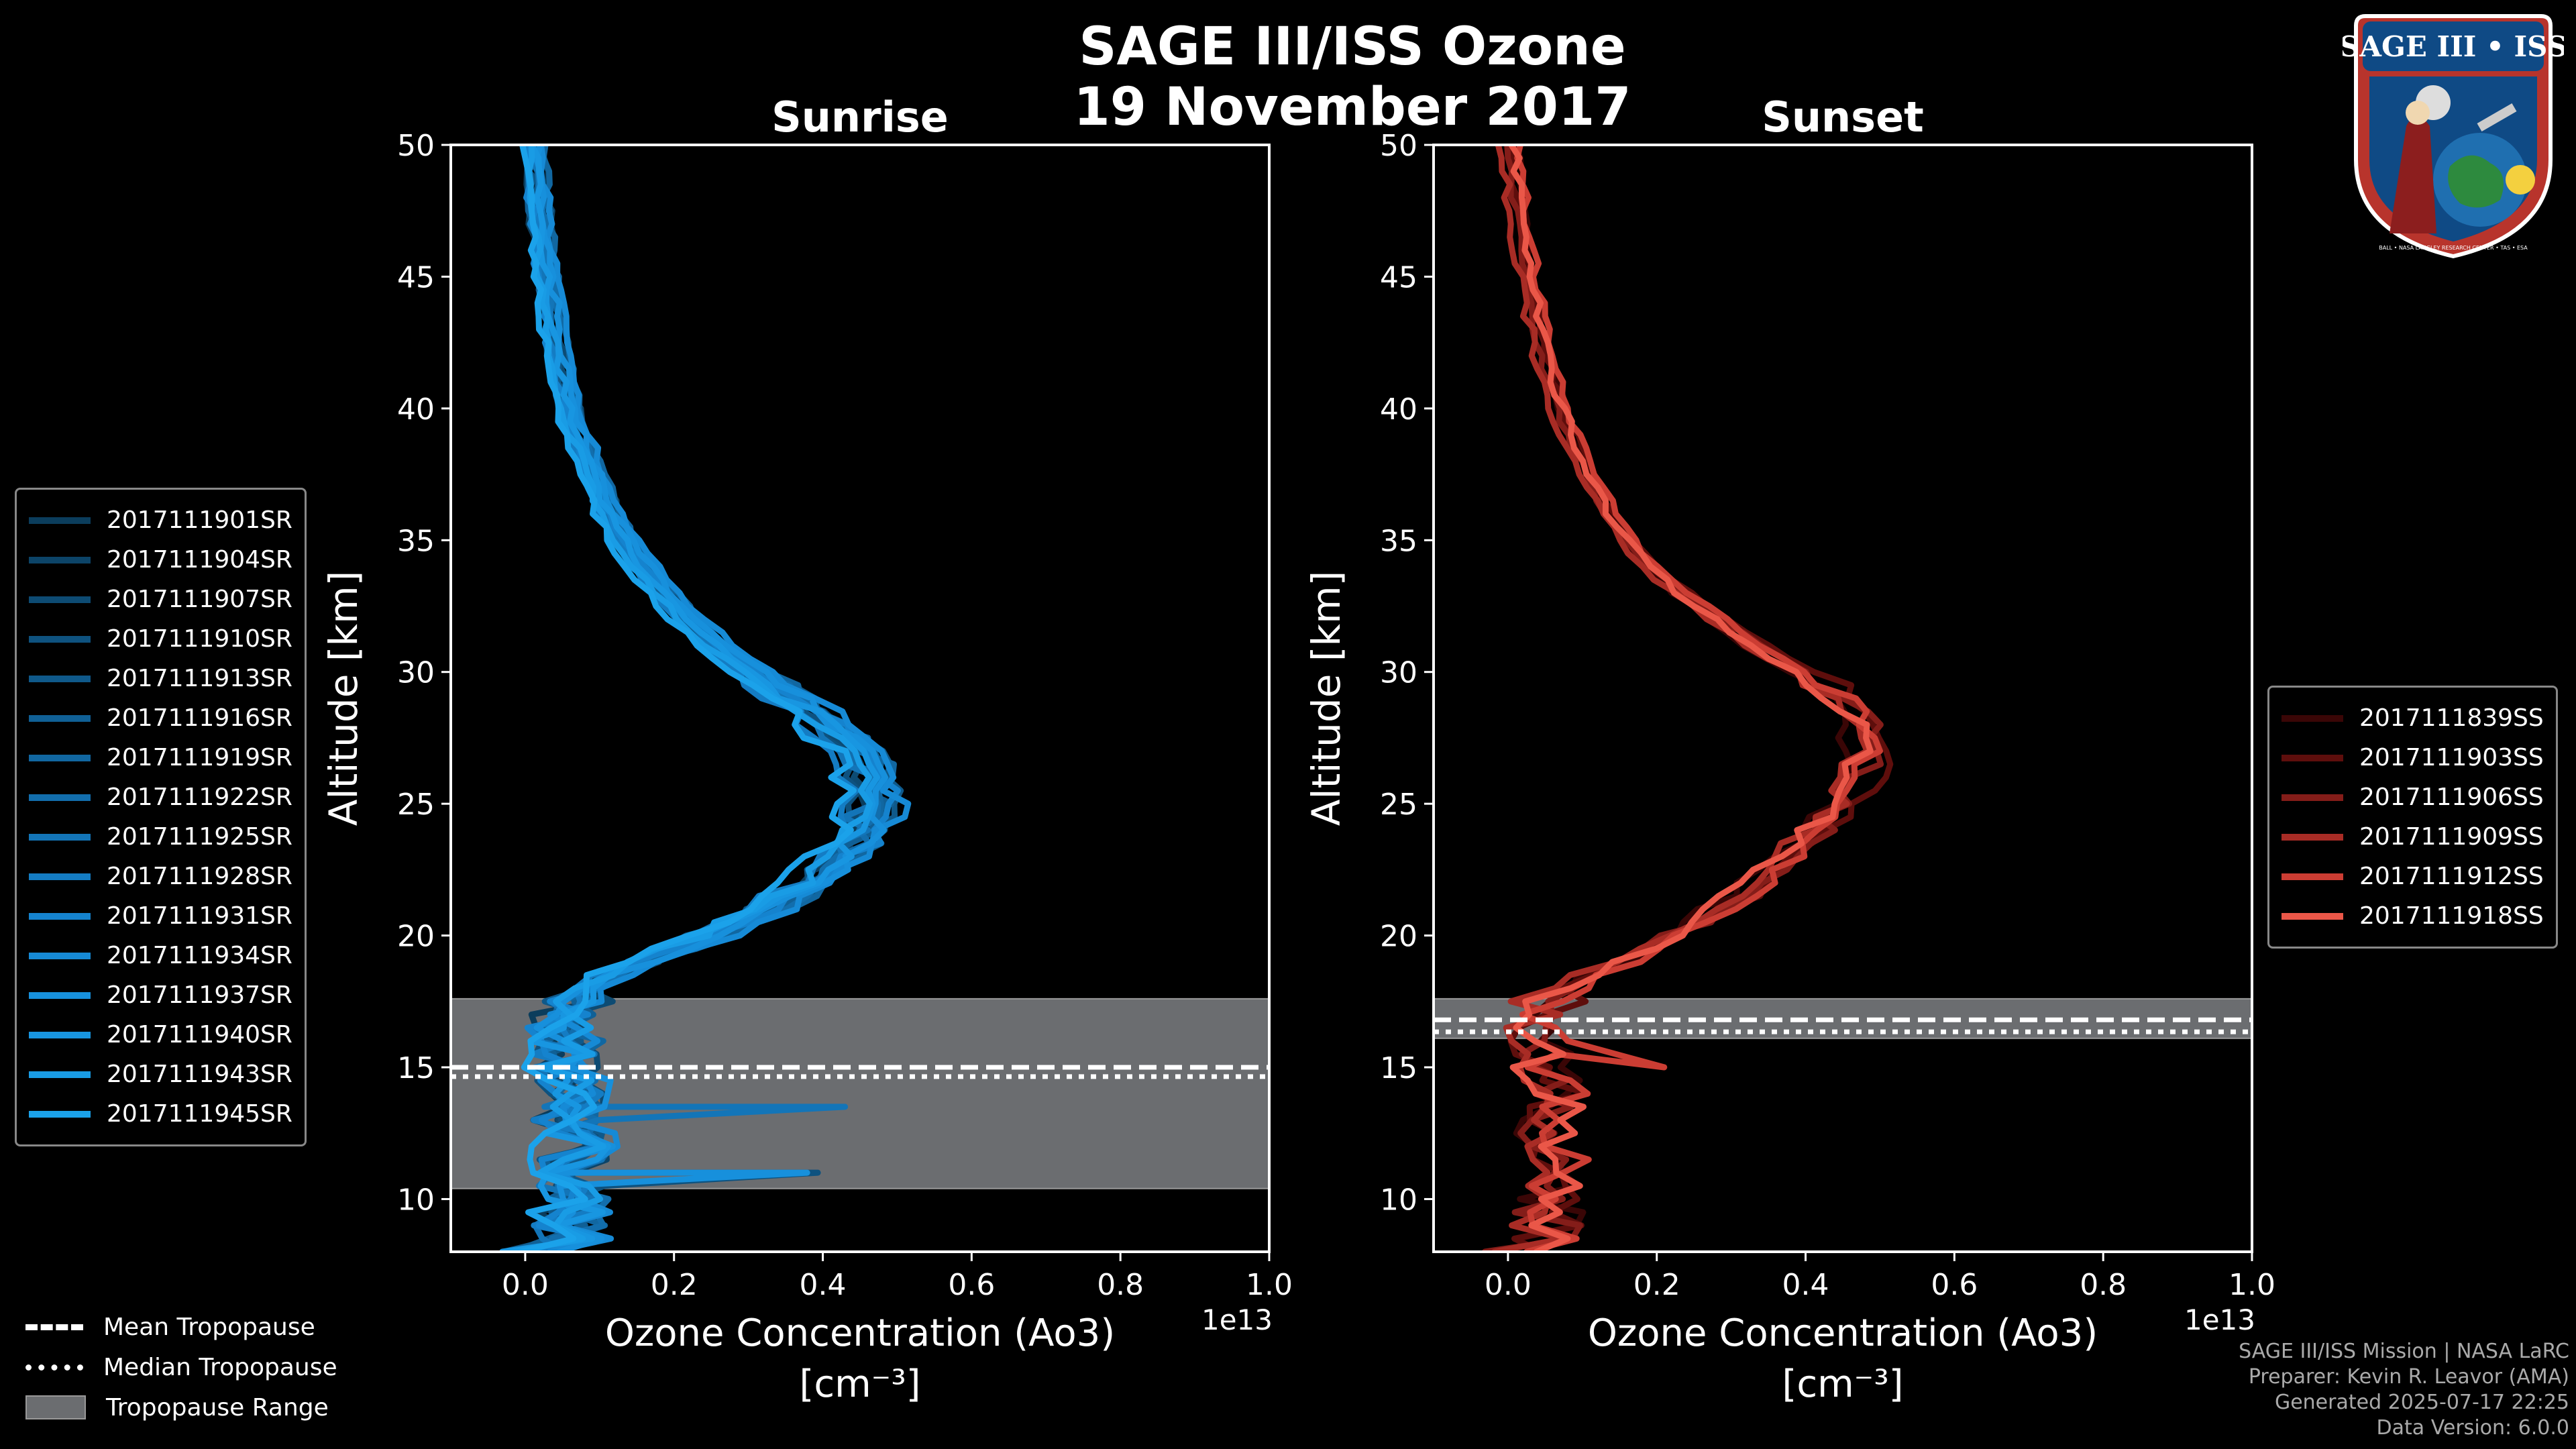 The image size is (2576, 1449). Describe the element at coordinates (971, 1285) in the screenshot. I see `sunrise-xtick-label: 0.6` at that location.